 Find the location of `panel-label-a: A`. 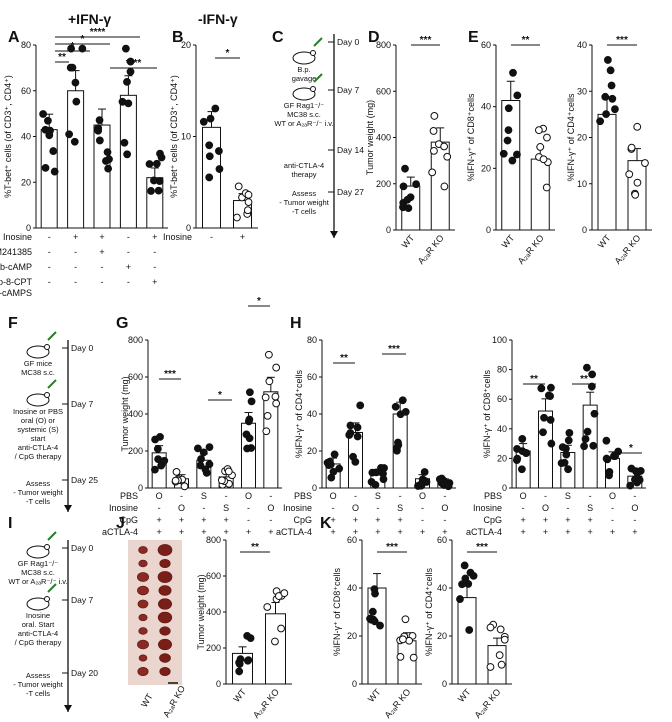

panel-label-a: A is located at coordinates (14, 37).